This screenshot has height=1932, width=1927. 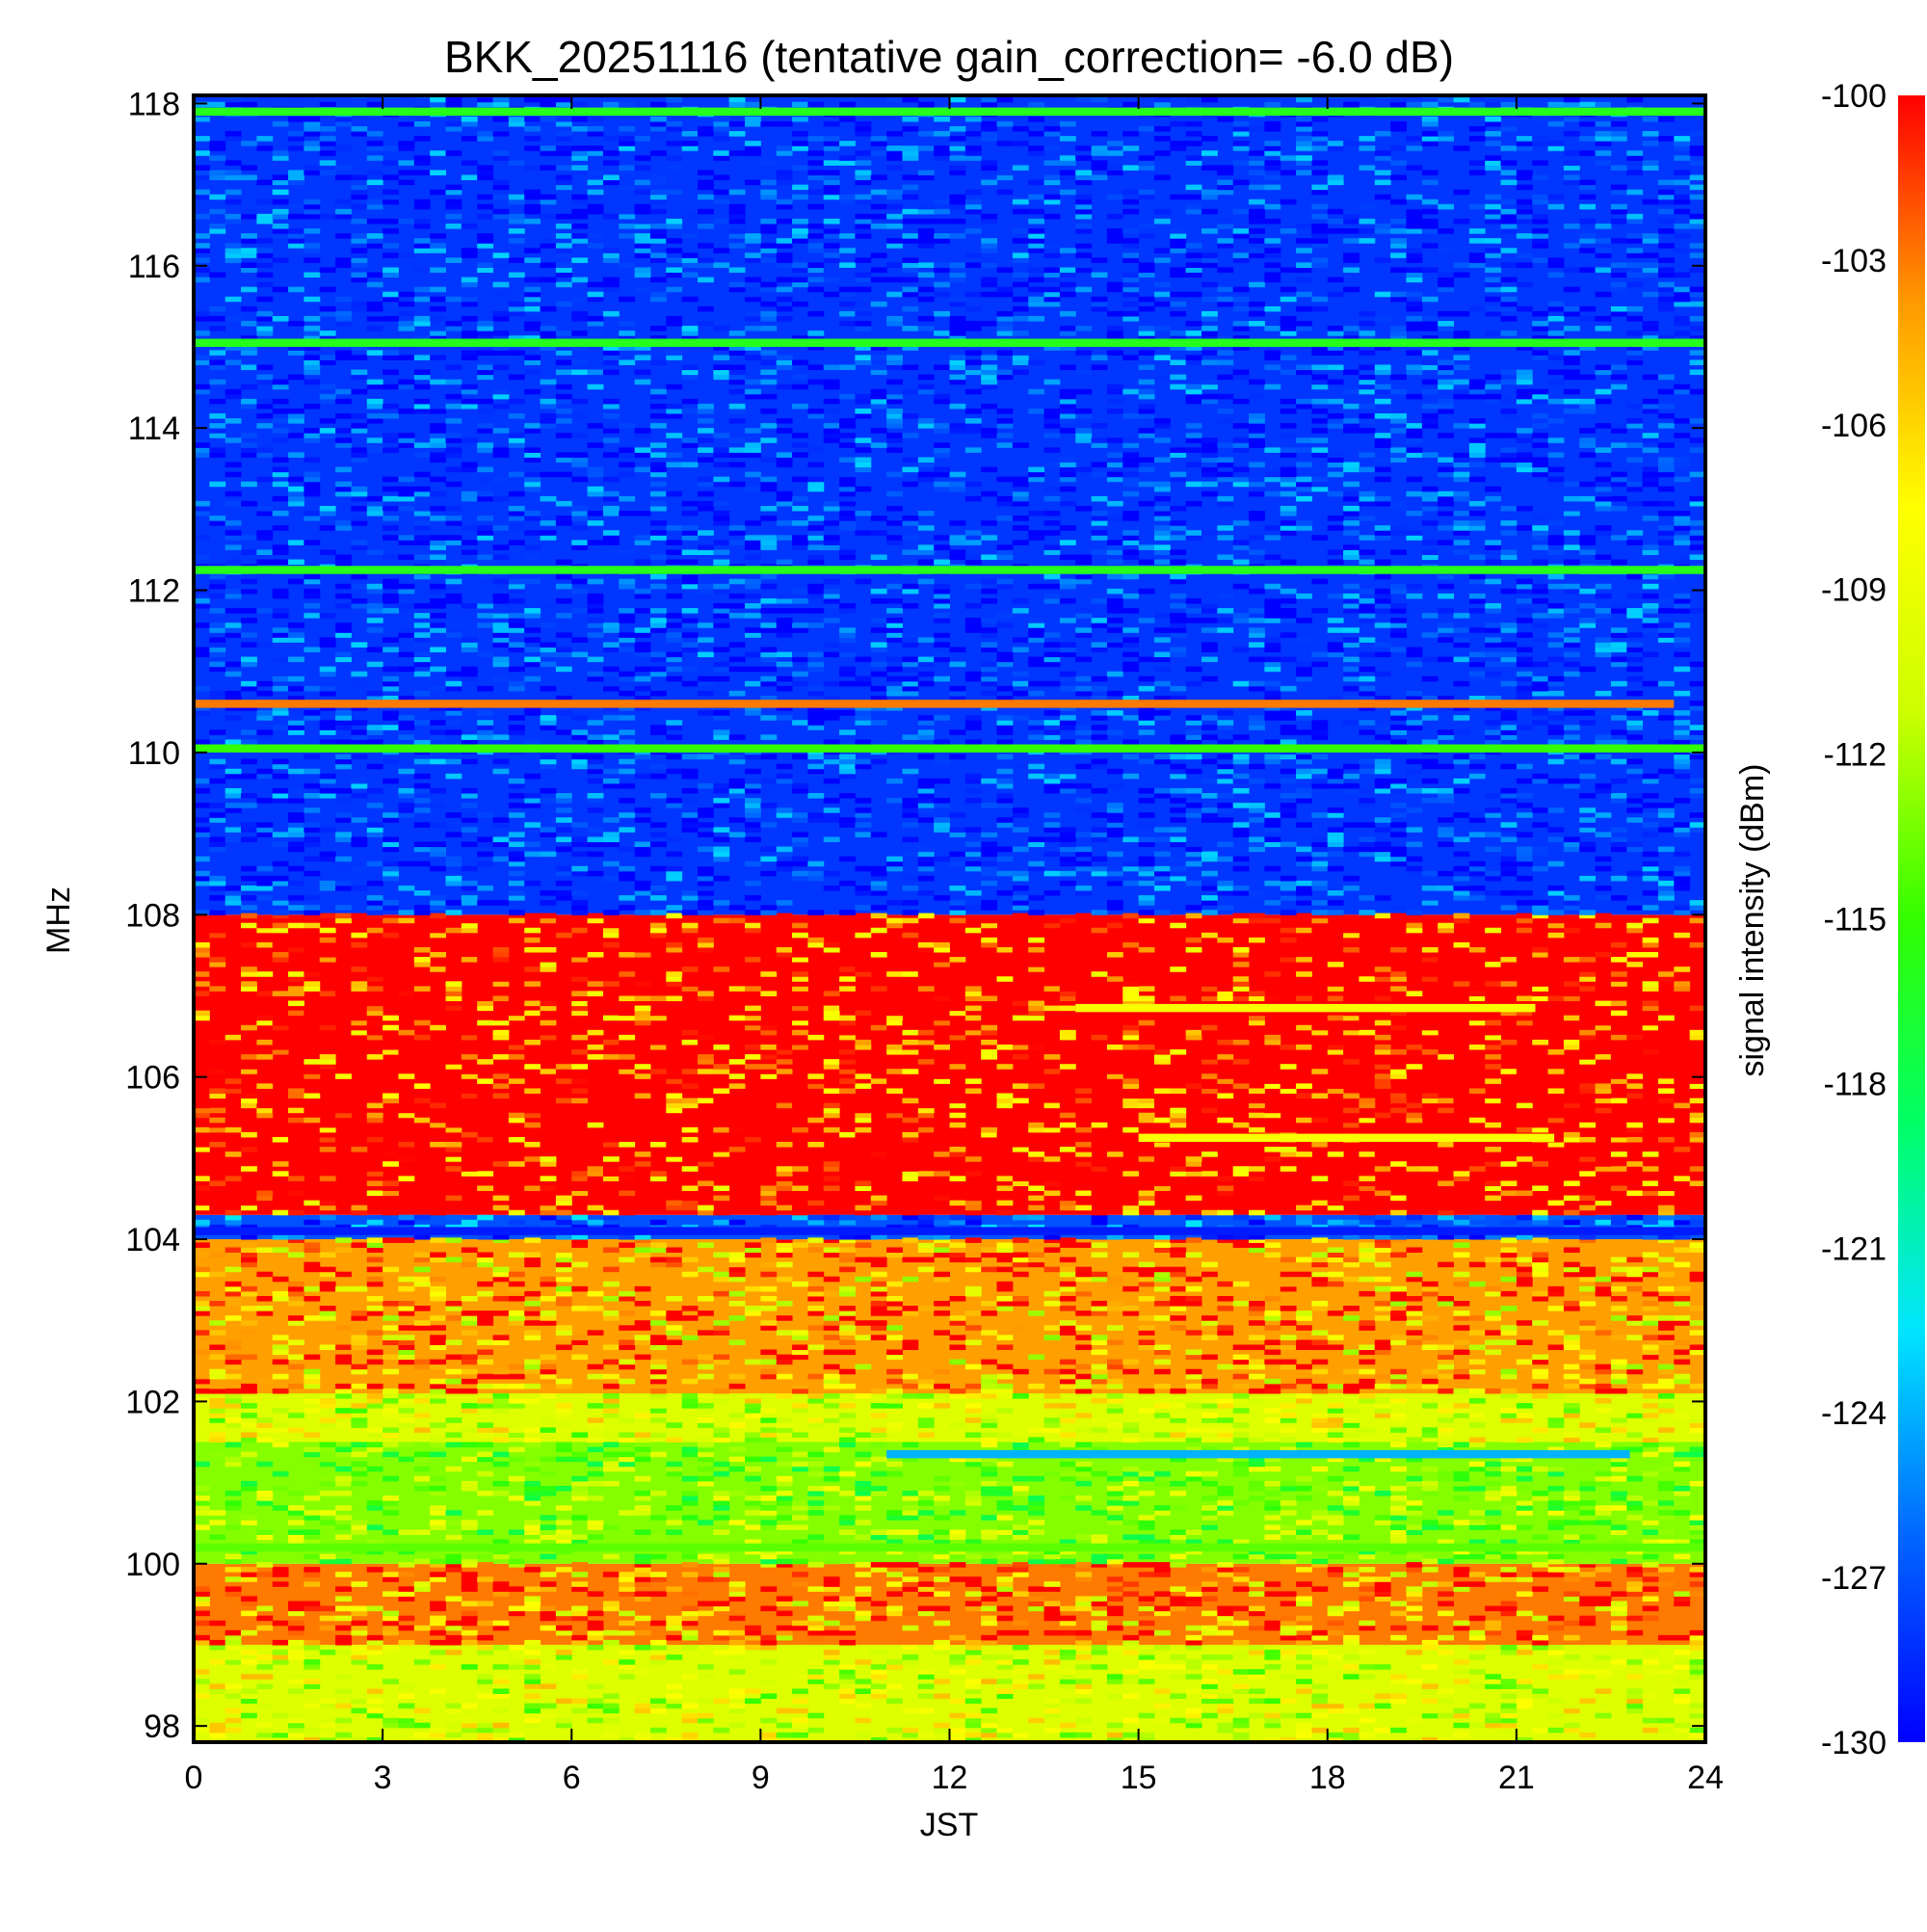 What do you see at coordinates (152, 1565) in the screenshot?
I see `y-tick-label: 100` at bounding box center [152, 1565].